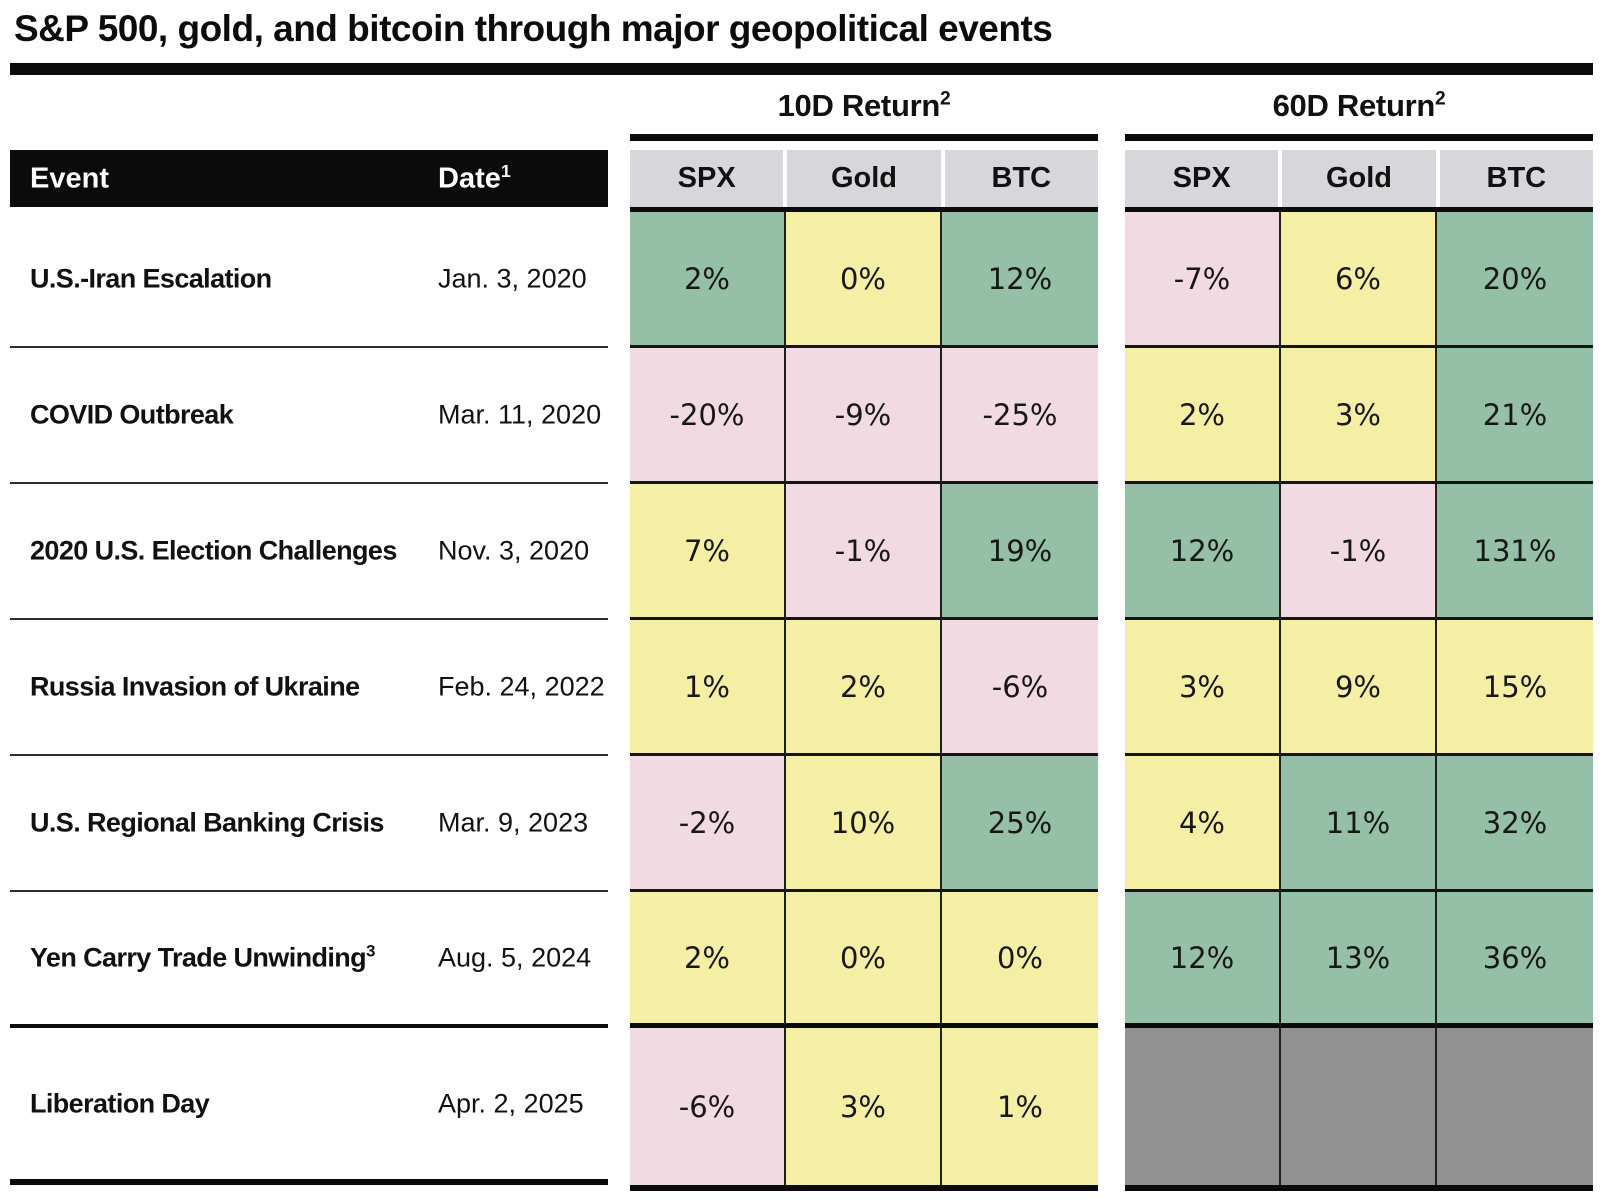 This screenshot has width=1603, height=1200. I want to click on column-headers-10d: SPX Gold BTC, so click(864, 178).